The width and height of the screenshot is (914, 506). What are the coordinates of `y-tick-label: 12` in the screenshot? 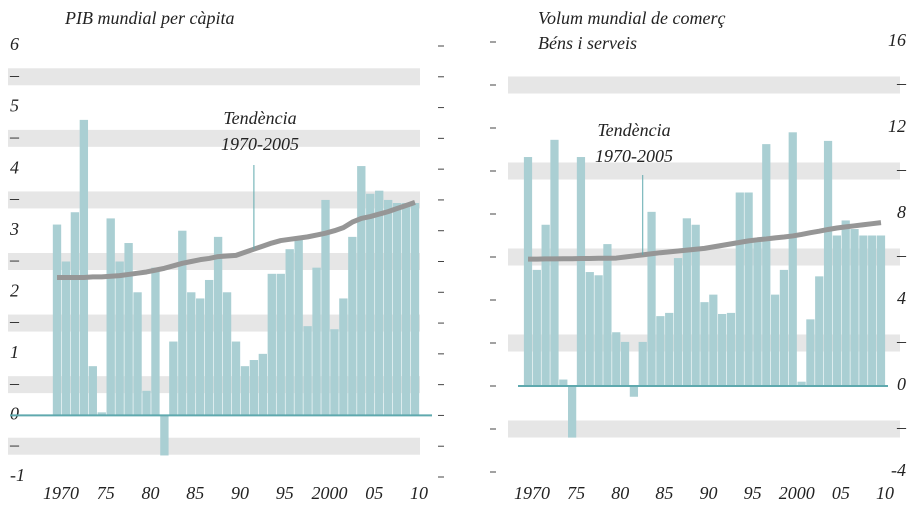 It's located at (897, 126).